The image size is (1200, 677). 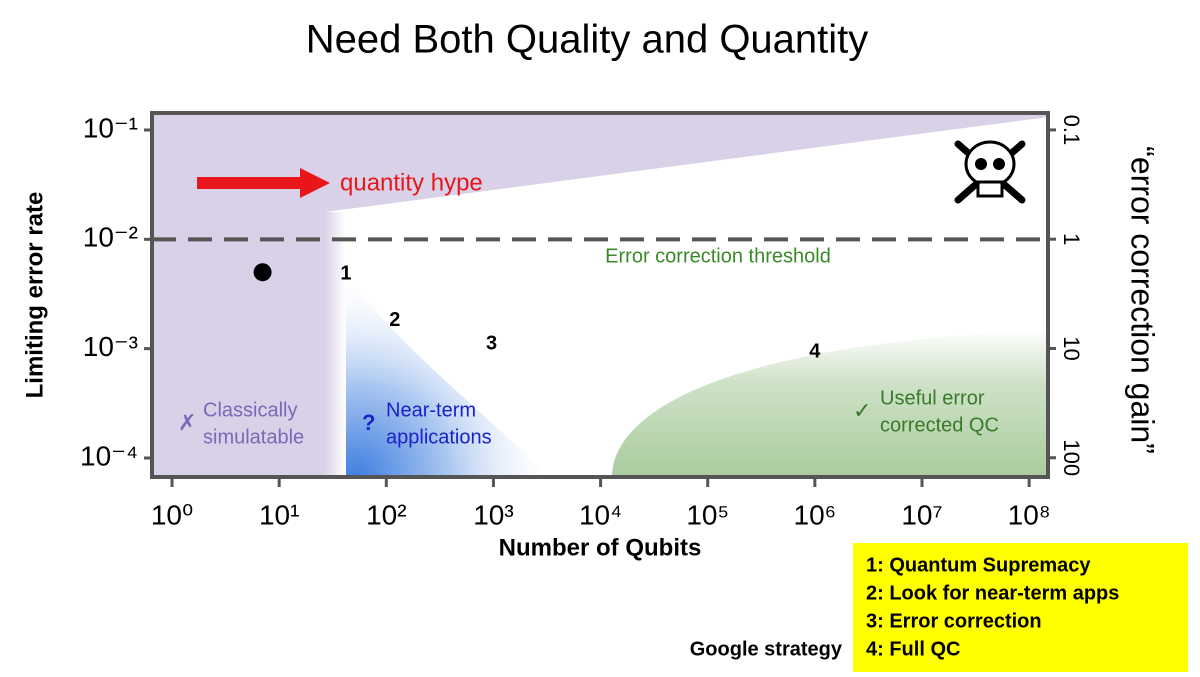 I want to click on region-edge, so click(x=335, y=344).